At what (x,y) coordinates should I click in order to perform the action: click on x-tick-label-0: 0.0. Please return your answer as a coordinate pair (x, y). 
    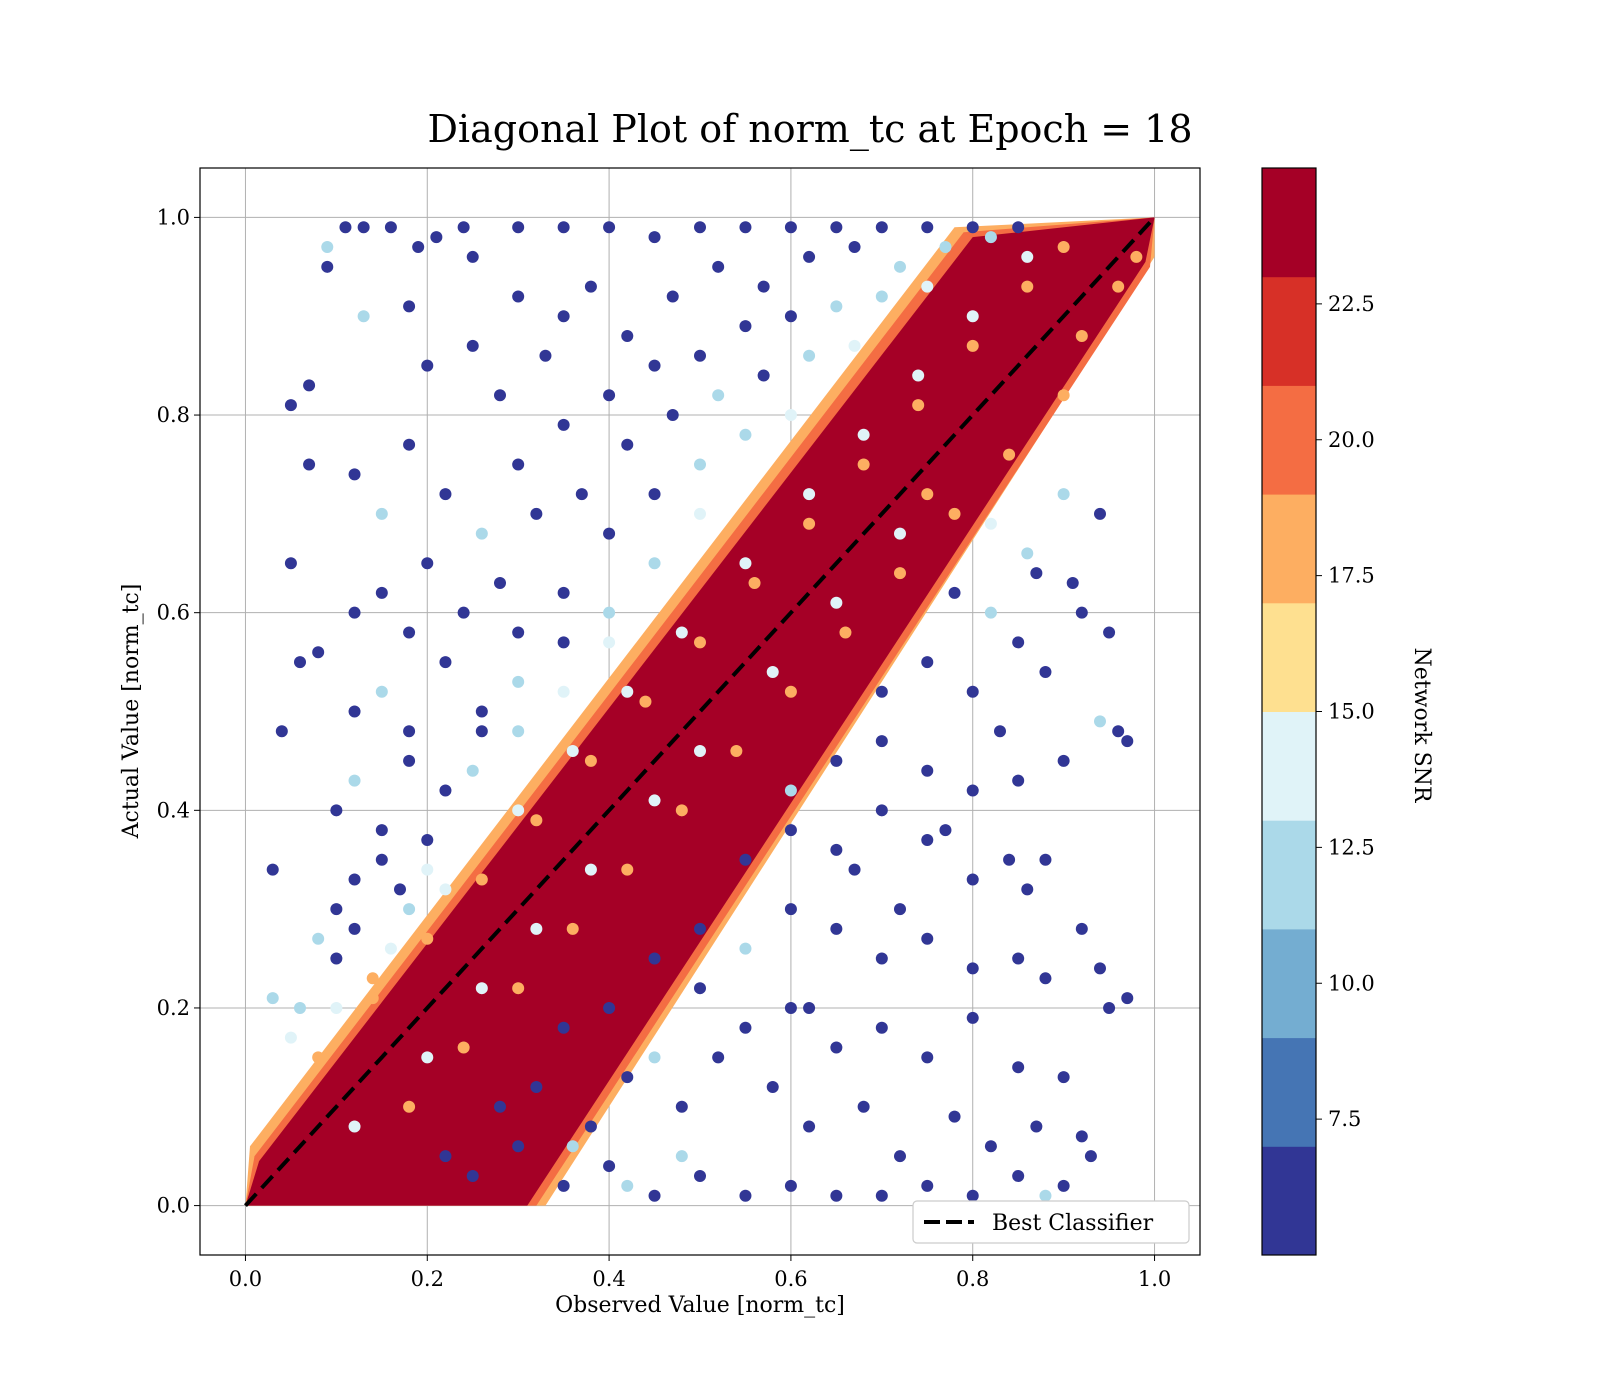
    Looking at the image, I should click on (245, 1279).